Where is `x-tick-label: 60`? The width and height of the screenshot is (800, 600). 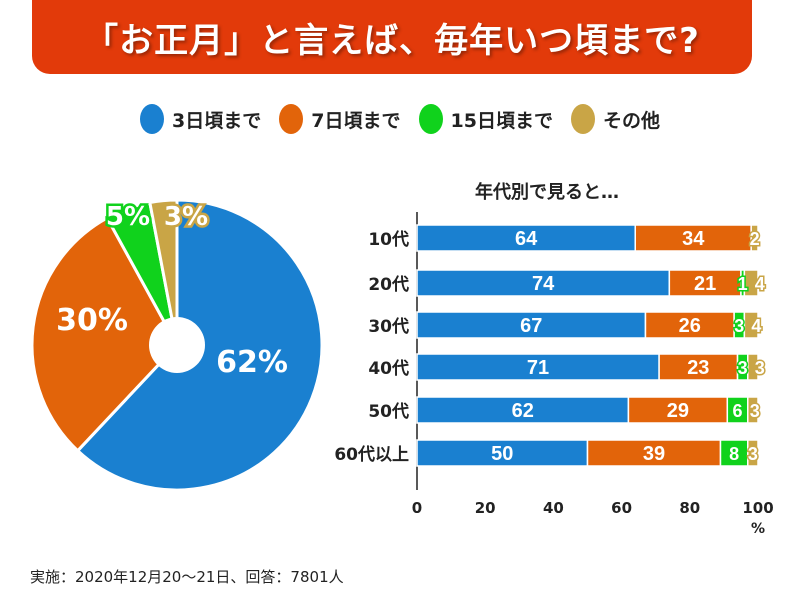 x-tick-label: 60 is located at coordinates (621, 508).